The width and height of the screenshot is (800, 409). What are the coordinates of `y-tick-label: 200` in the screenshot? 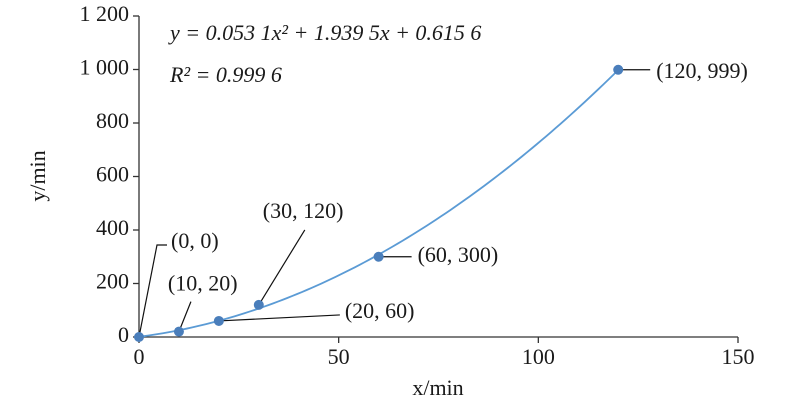 It's located at (112, 281).